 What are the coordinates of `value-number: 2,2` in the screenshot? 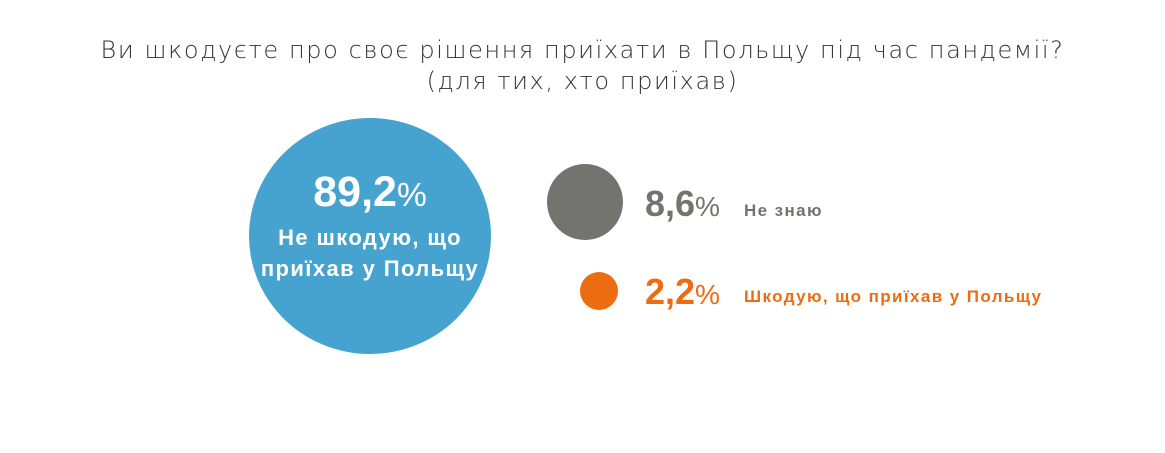 It's located at (670, 291).